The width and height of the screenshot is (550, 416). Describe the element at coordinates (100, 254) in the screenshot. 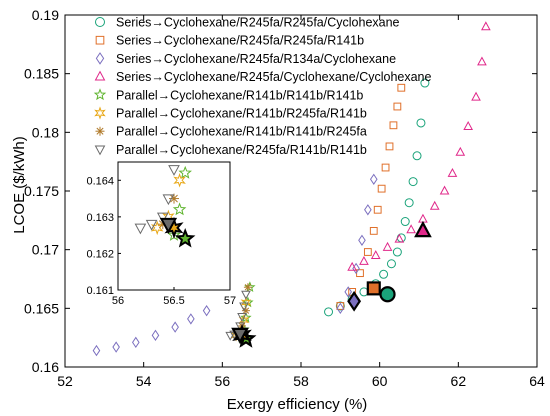

I see `inset-y-tick-label: 0.162` at that location.